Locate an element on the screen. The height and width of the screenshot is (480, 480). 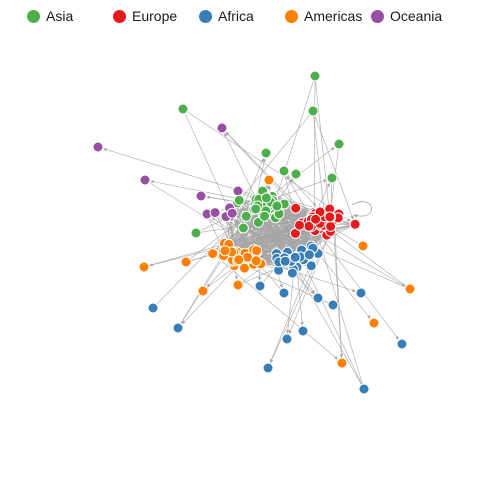
legend-swatch-europe is located at coordinates (119, 16).